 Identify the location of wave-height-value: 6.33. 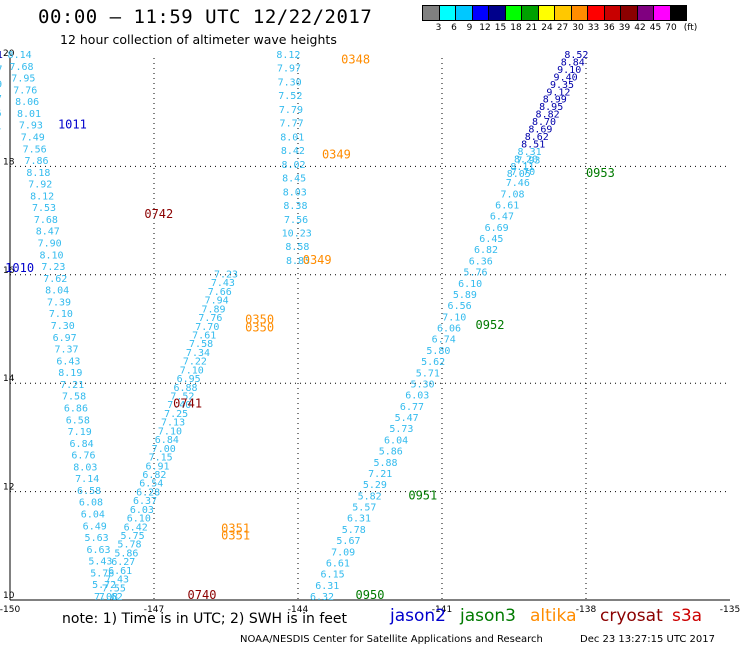
(0, 157).